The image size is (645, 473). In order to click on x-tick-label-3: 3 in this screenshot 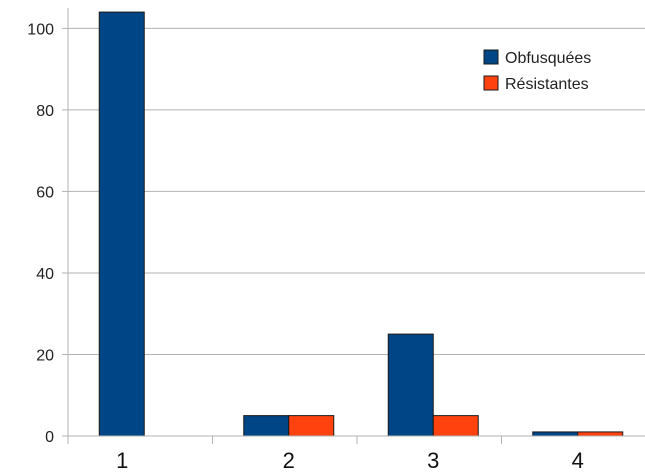, I will do `click(433, 460)`.